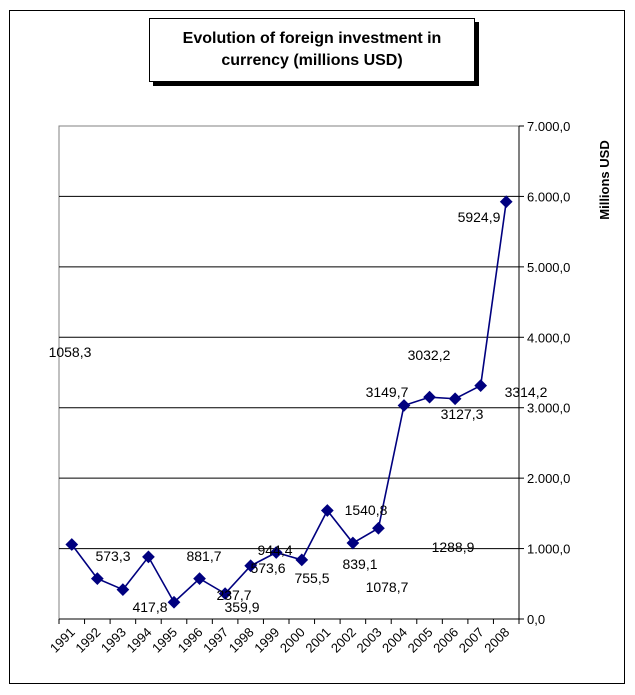 The height and width of the screenshot is (695, 635). I want to click on data-label: 3032,2, so click(429, 355).